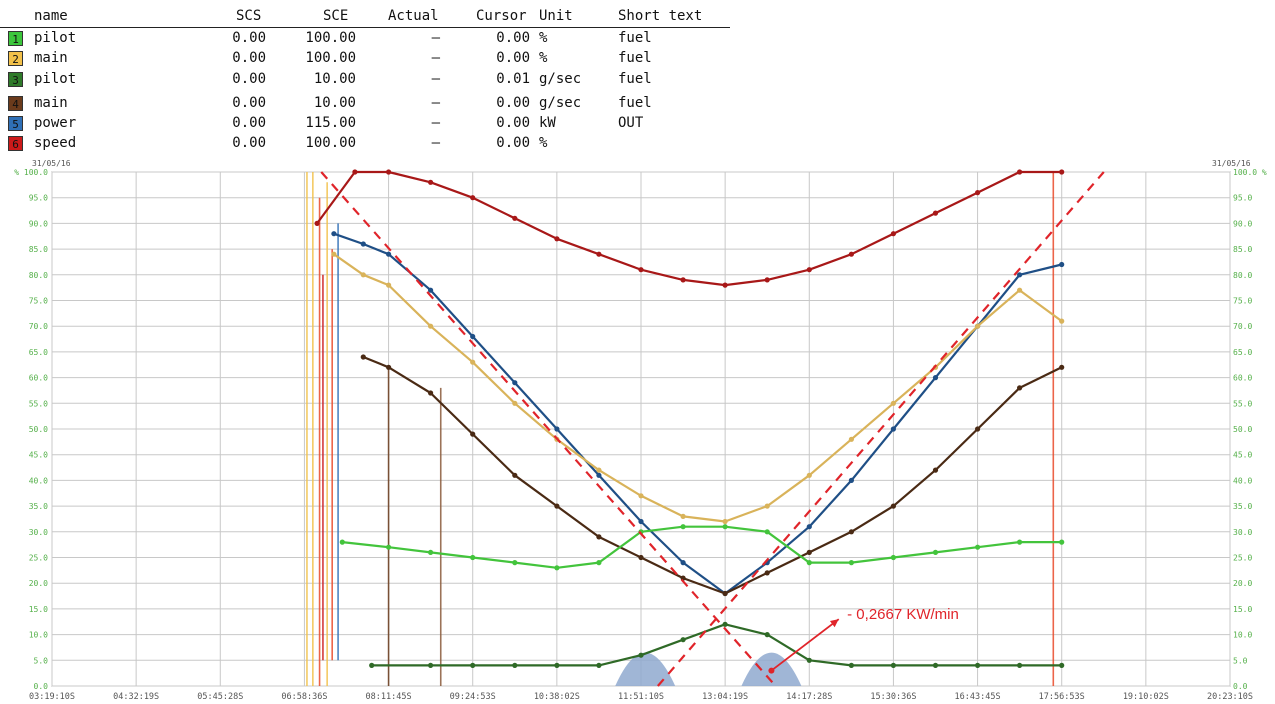 The width and height of the screenshot is (1275, 704). Describe the element at coordinates (55, 123) in the screenshot. I see `legend-cell-name: power` at that location.